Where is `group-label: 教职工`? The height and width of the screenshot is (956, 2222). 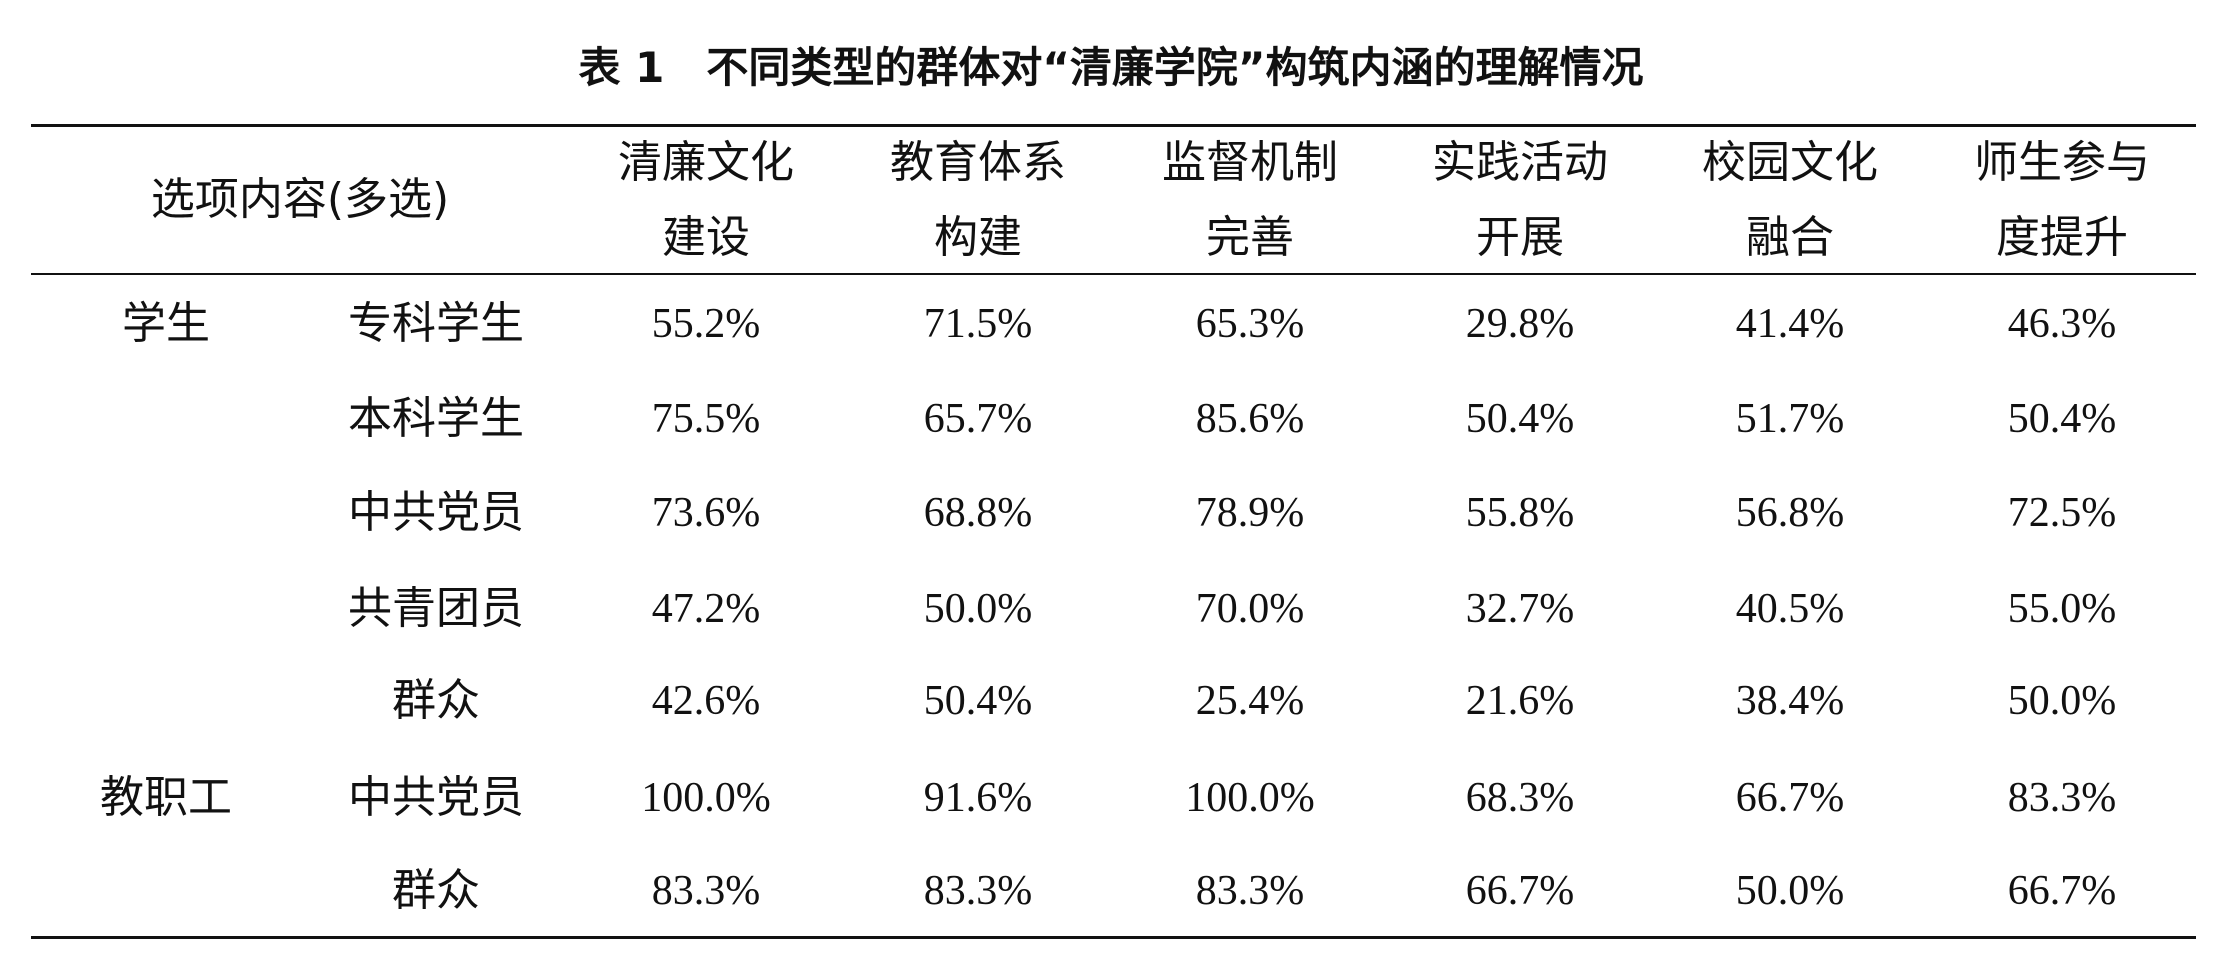
group-label: 教职工 is located at coordinates (166, 797).